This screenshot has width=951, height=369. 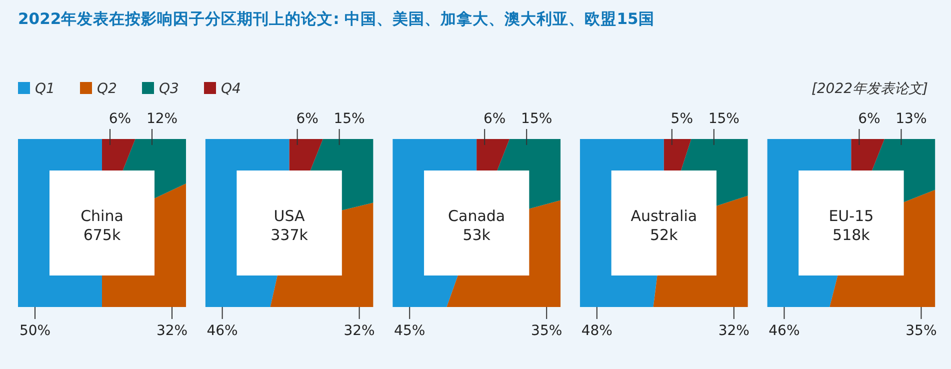 I want to click on data-label: 50%, so click(x=35, y=331).